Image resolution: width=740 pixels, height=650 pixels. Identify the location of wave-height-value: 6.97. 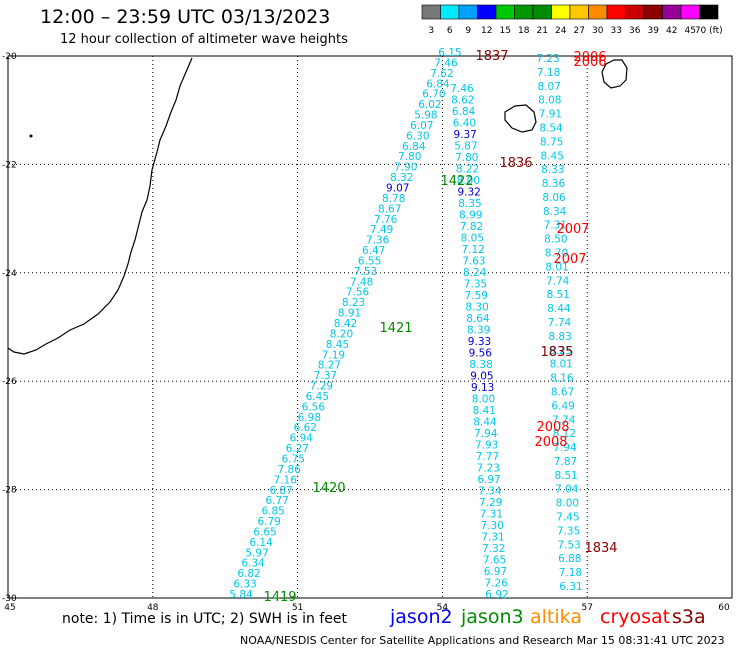
(495, 572).